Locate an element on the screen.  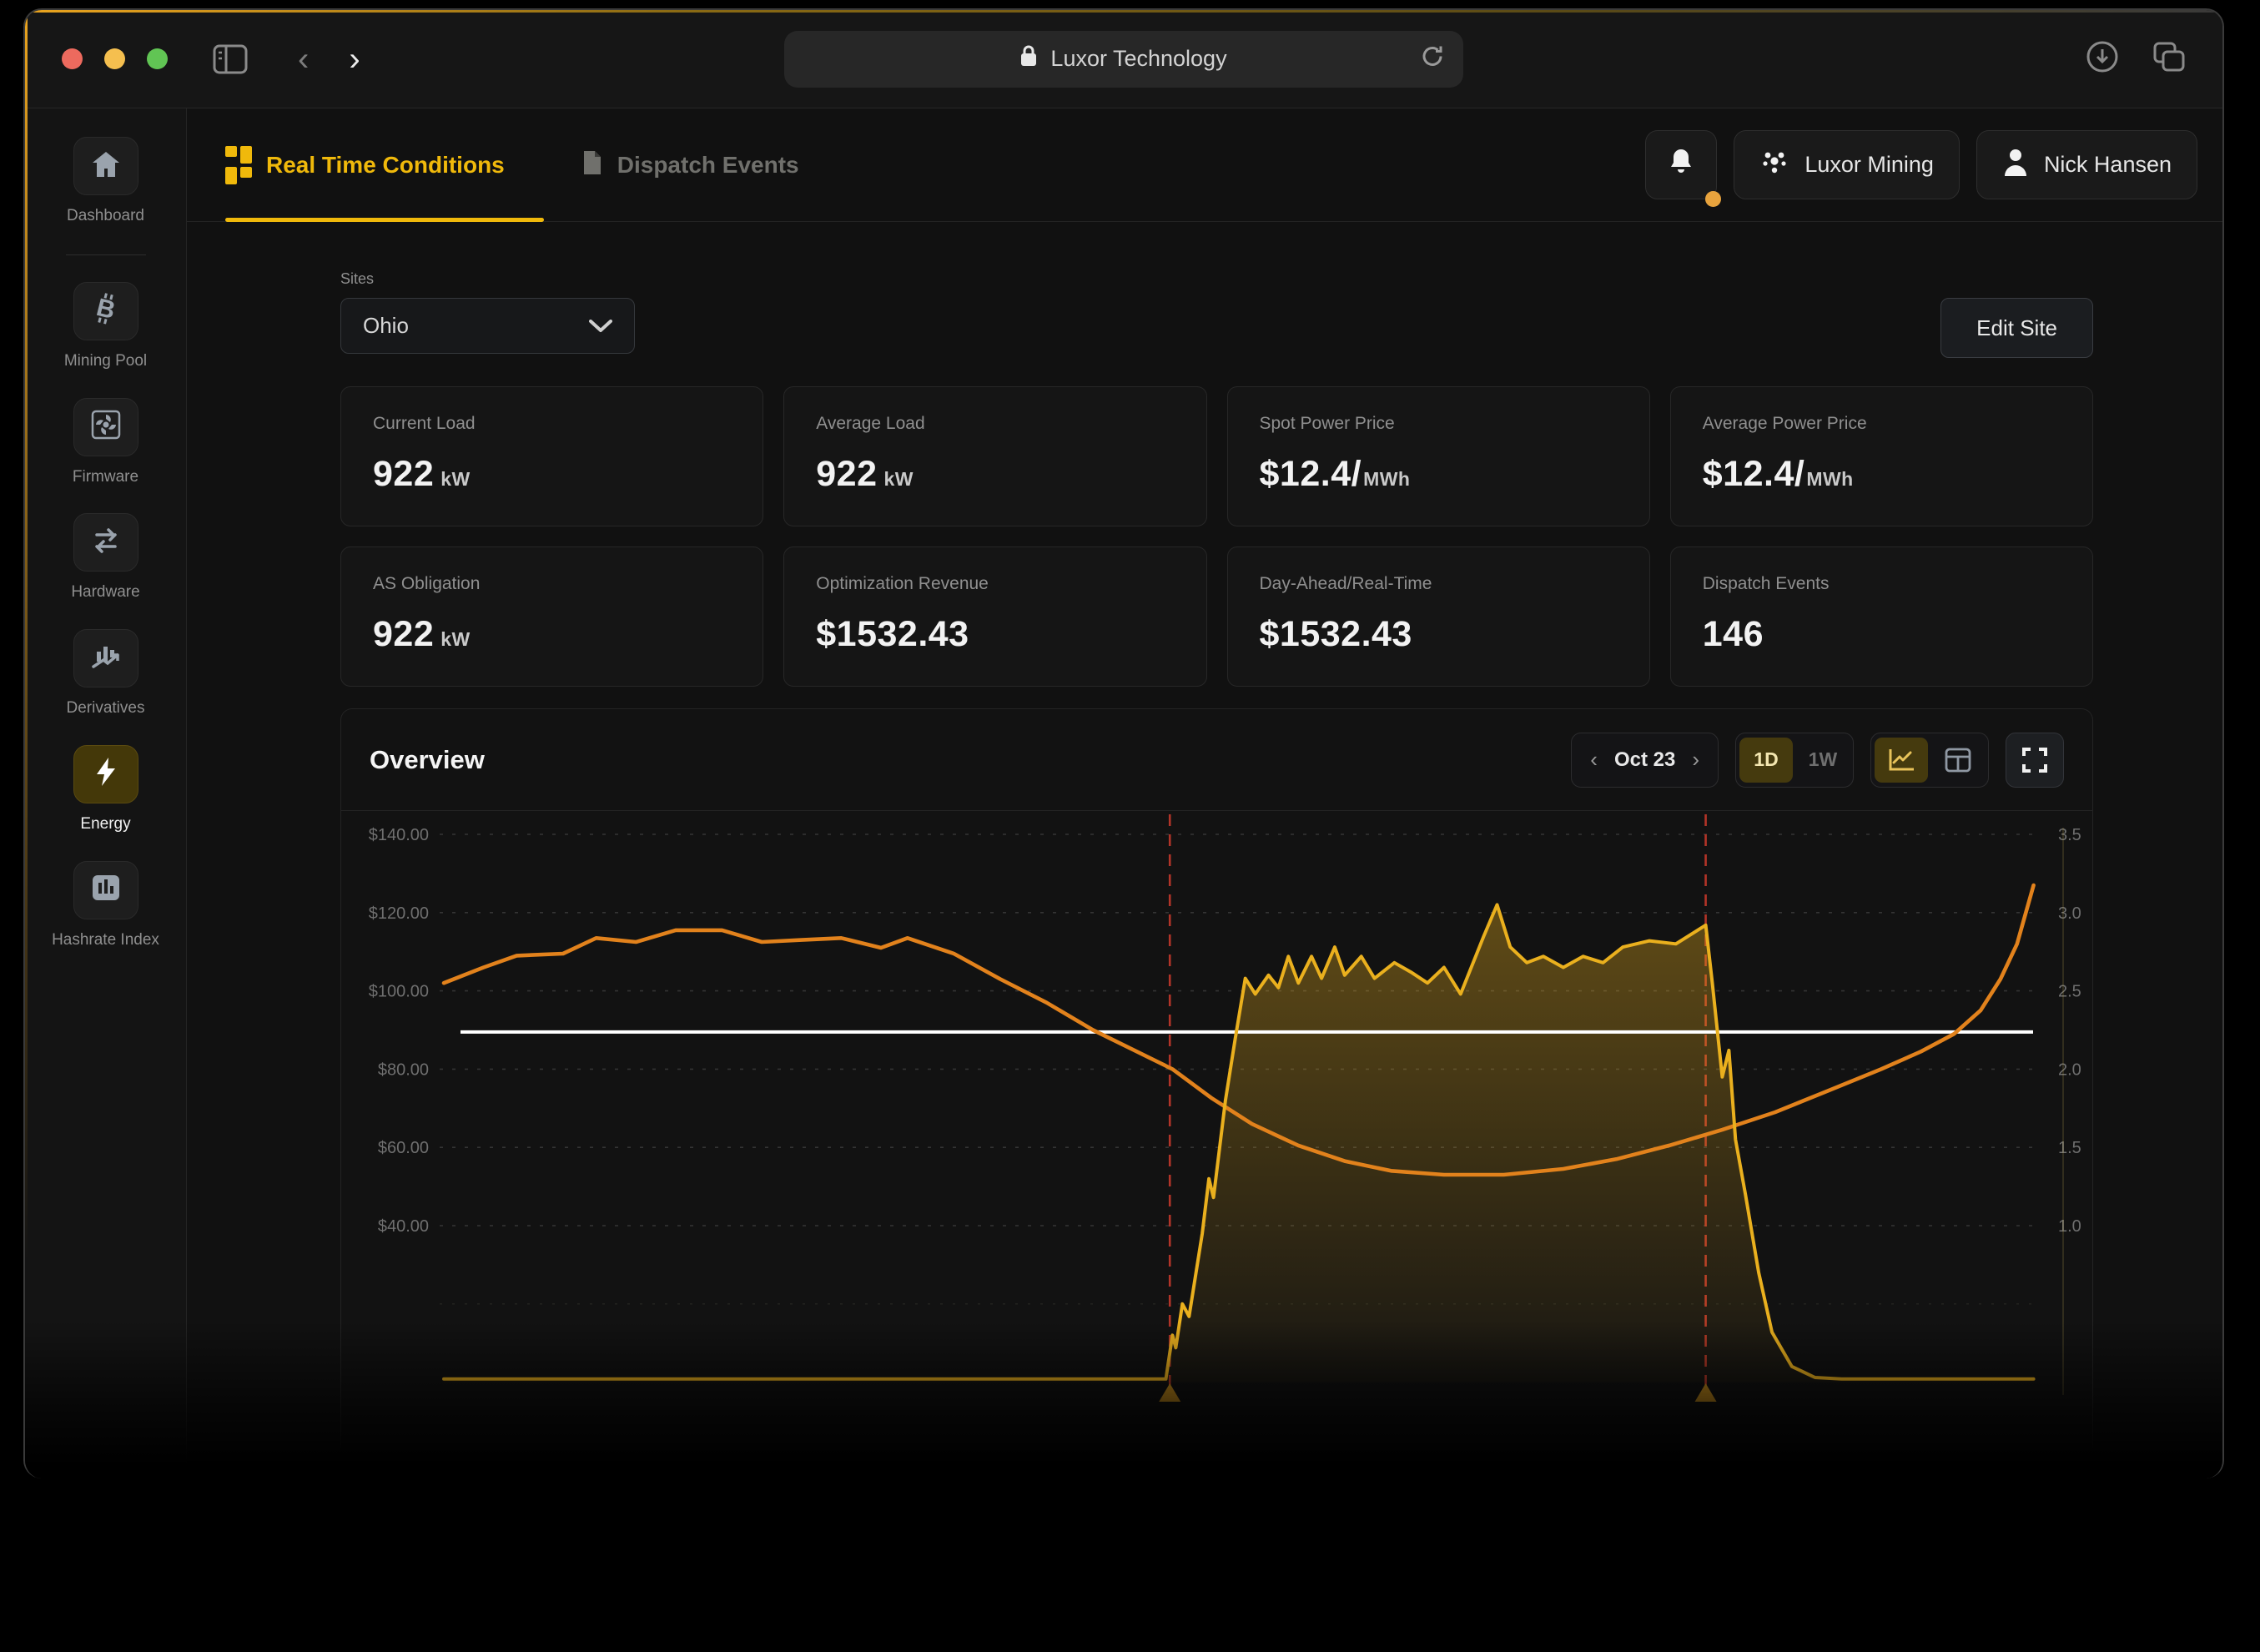
notifications-button is located at coordinates (1684, 169).